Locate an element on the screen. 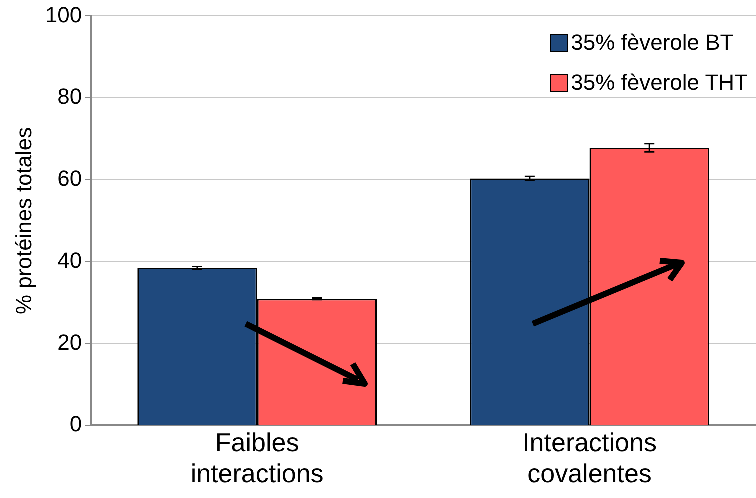 The height and width of the screenshot is (498, 756). legend-label: 35% fèverole THT is located at coordinates (659, 83).